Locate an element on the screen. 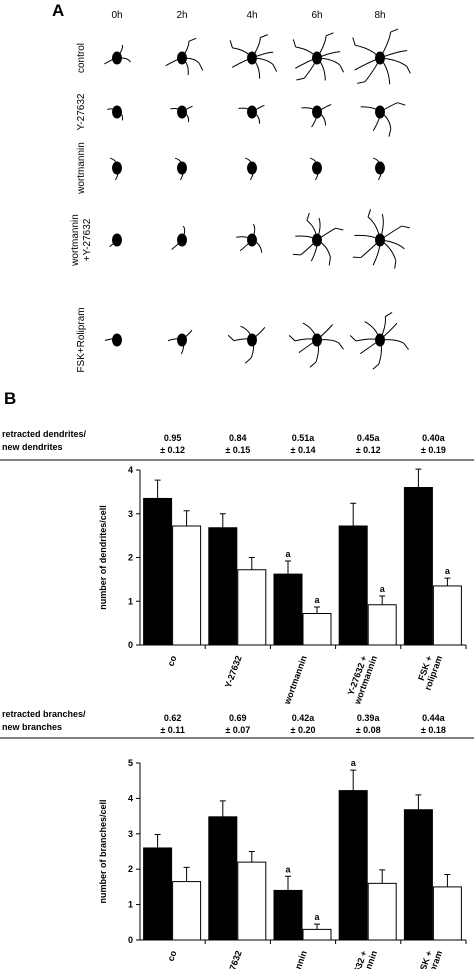  ratio-value: 0.62 is located at coordinates (173, 718).